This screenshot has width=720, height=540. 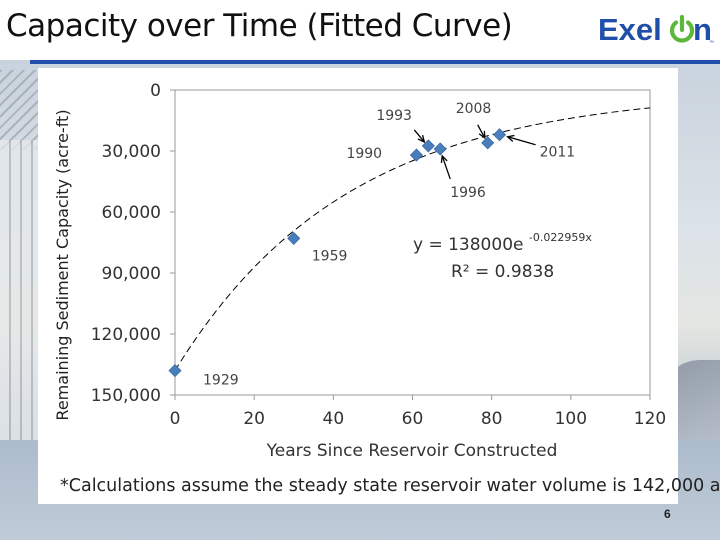 I want to click on y-tick-label: 30,000, so click(x=131, y=152).